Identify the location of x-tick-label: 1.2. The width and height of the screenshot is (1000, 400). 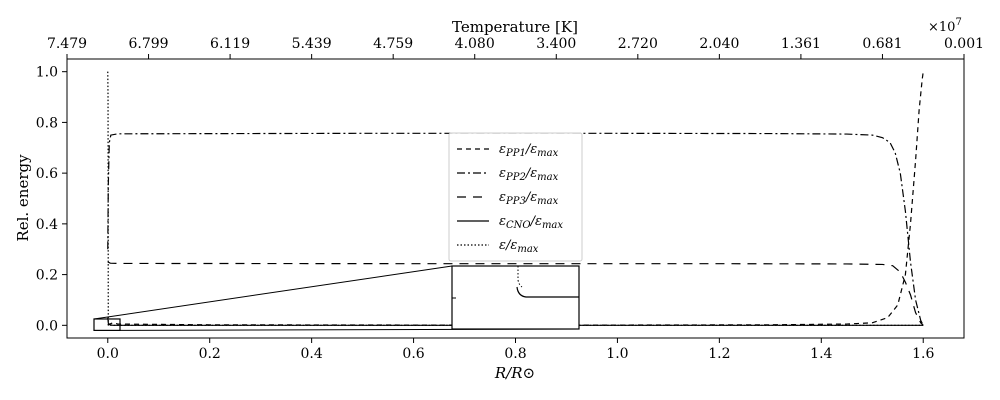
(719, 354).